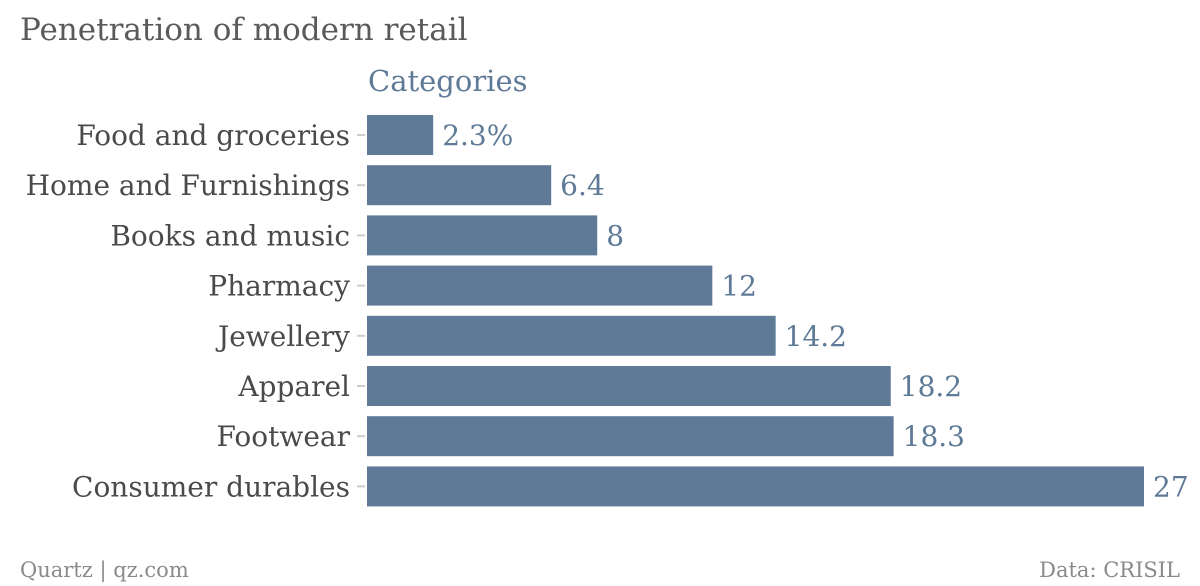 Image resolution: width=1200 pixels, height=586 pixels. What do you see at coordinates (284, 436) in the screenshot?
I see `category-label: Footwear` at bounding box center [284, 436].